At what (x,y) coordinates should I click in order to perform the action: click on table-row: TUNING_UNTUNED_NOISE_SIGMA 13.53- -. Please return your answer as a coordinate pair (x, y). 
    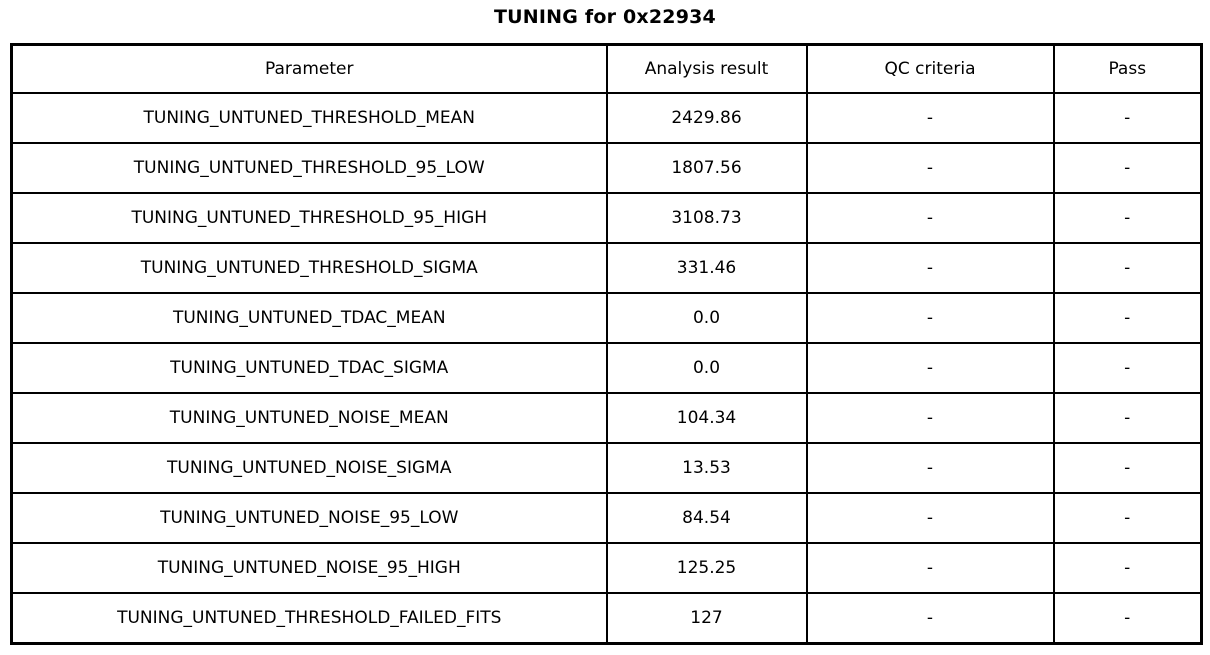
    Looking at the image, I should click on (606, 468).